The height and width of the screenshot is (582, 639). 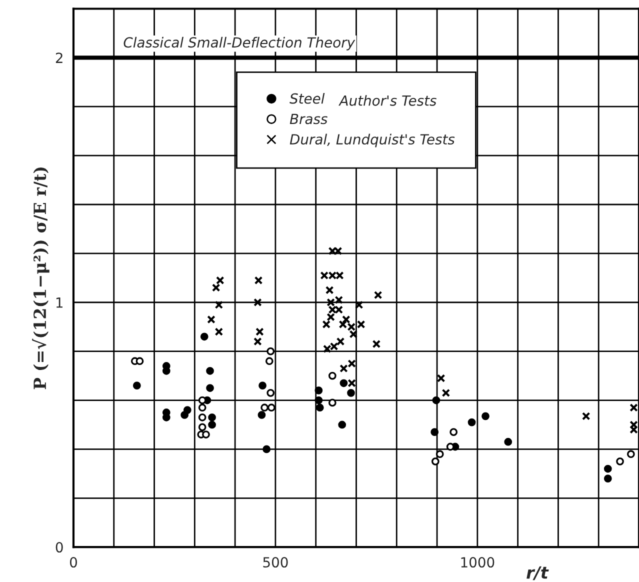 What do you see at coordinates (477, 562) in the screenshot?
I see `x-tick-label: 1000` at bounding box center [477, 562].